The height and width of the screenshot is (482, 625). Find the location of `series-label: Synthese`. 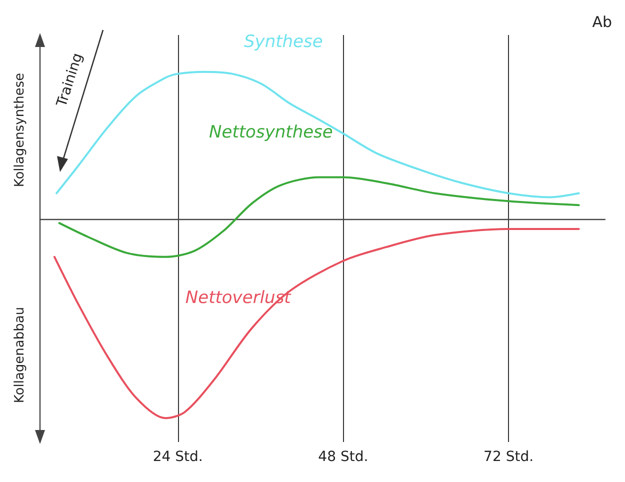

series-label: Synthese is located at coordinates (283, 42).